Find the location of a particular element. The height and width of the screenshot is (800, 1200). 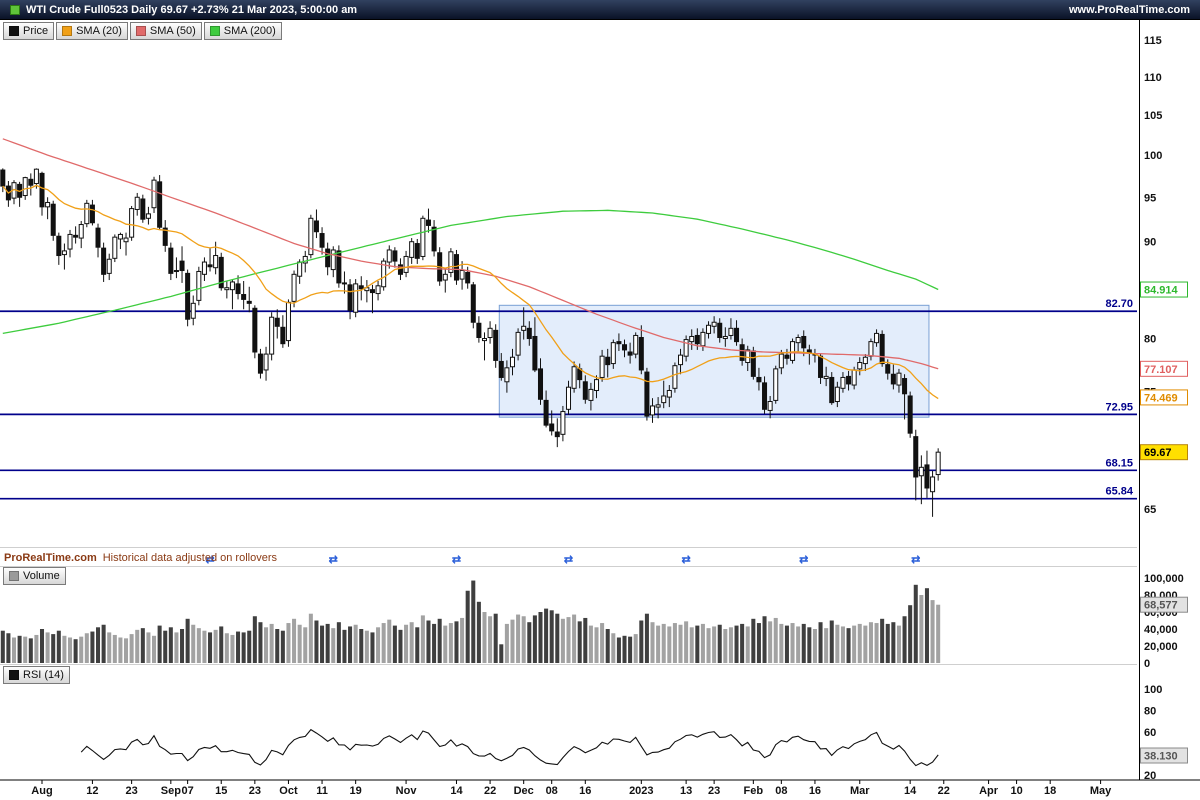

rsi-legend-chip: RSI (14) is located at coordinates (36, 675).